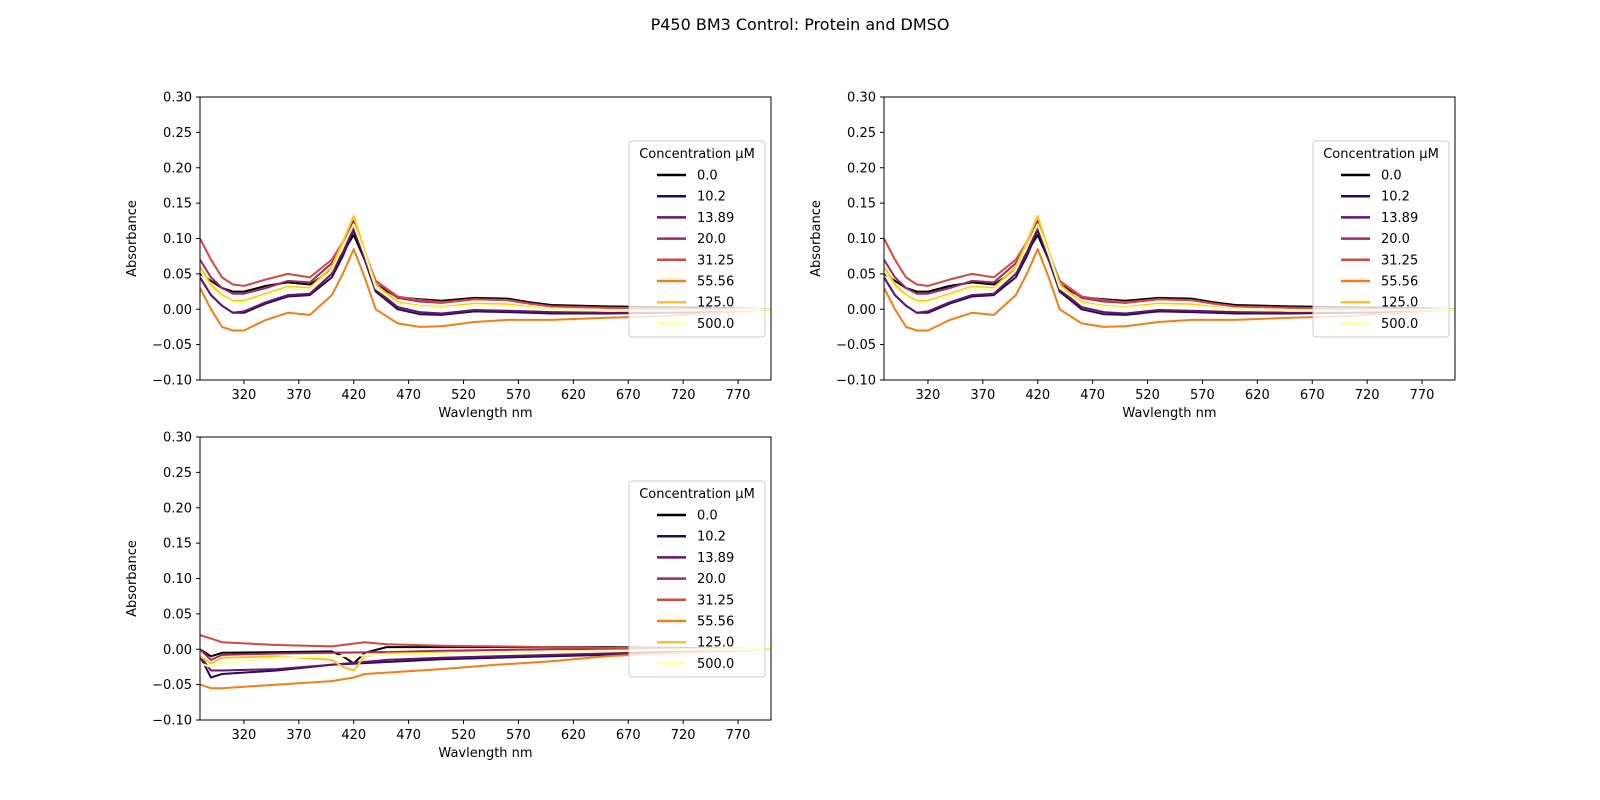 The image size is (1600, 800). Describe the element at coordinates (1399, 324) in the screenshot. I see `legend-entry-label: 500.0` at that location.